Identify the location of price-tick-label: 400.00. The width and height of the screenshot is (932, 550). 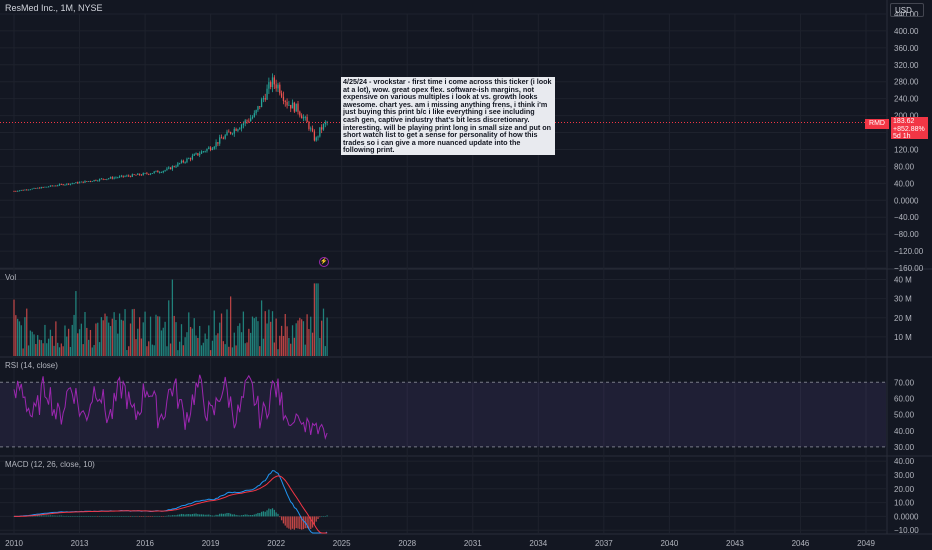
(906, 31).